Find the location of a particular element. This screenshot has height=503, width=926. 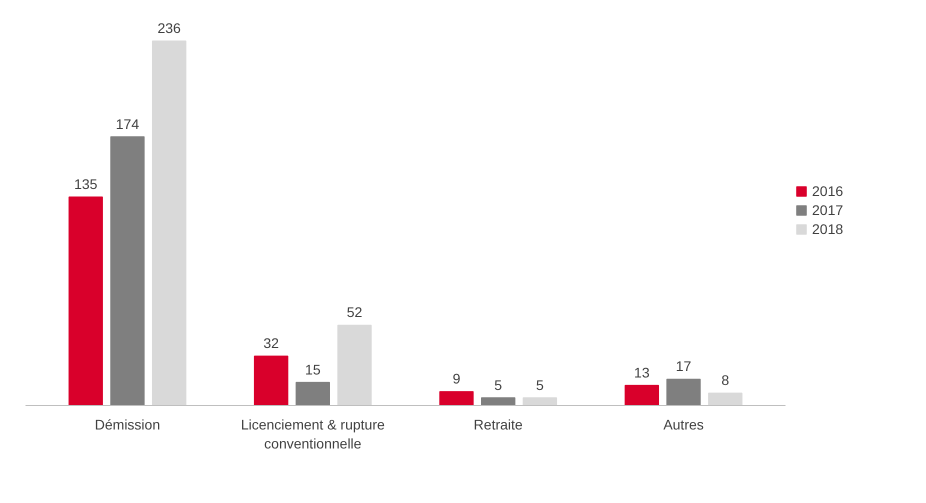

data-label: 135 is located at coordinates (86, 184).